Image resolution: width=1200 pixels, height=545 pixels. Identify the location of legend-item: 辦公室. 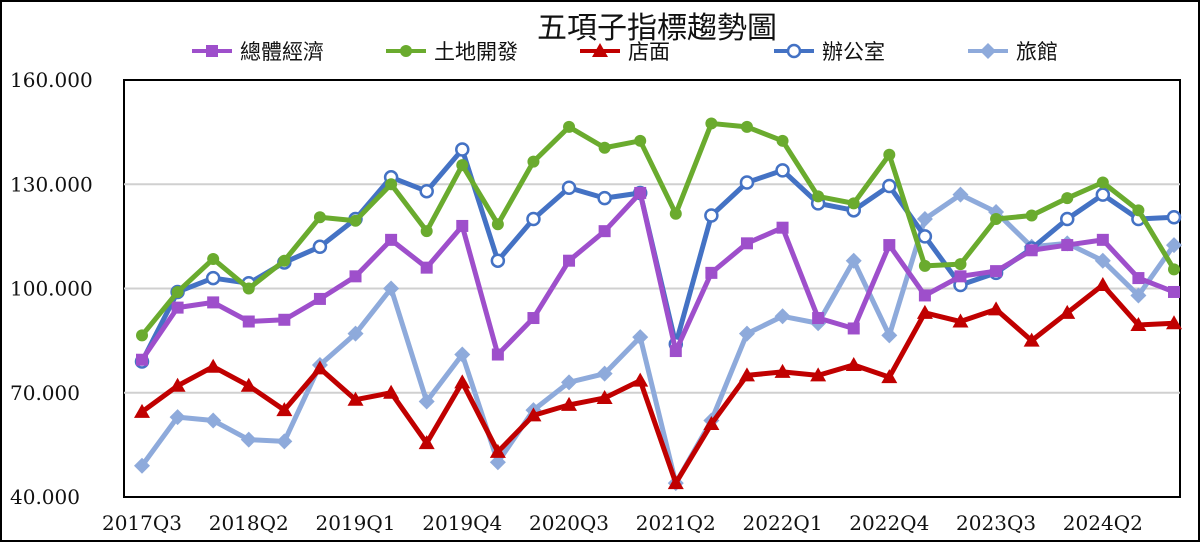
(829, 52).